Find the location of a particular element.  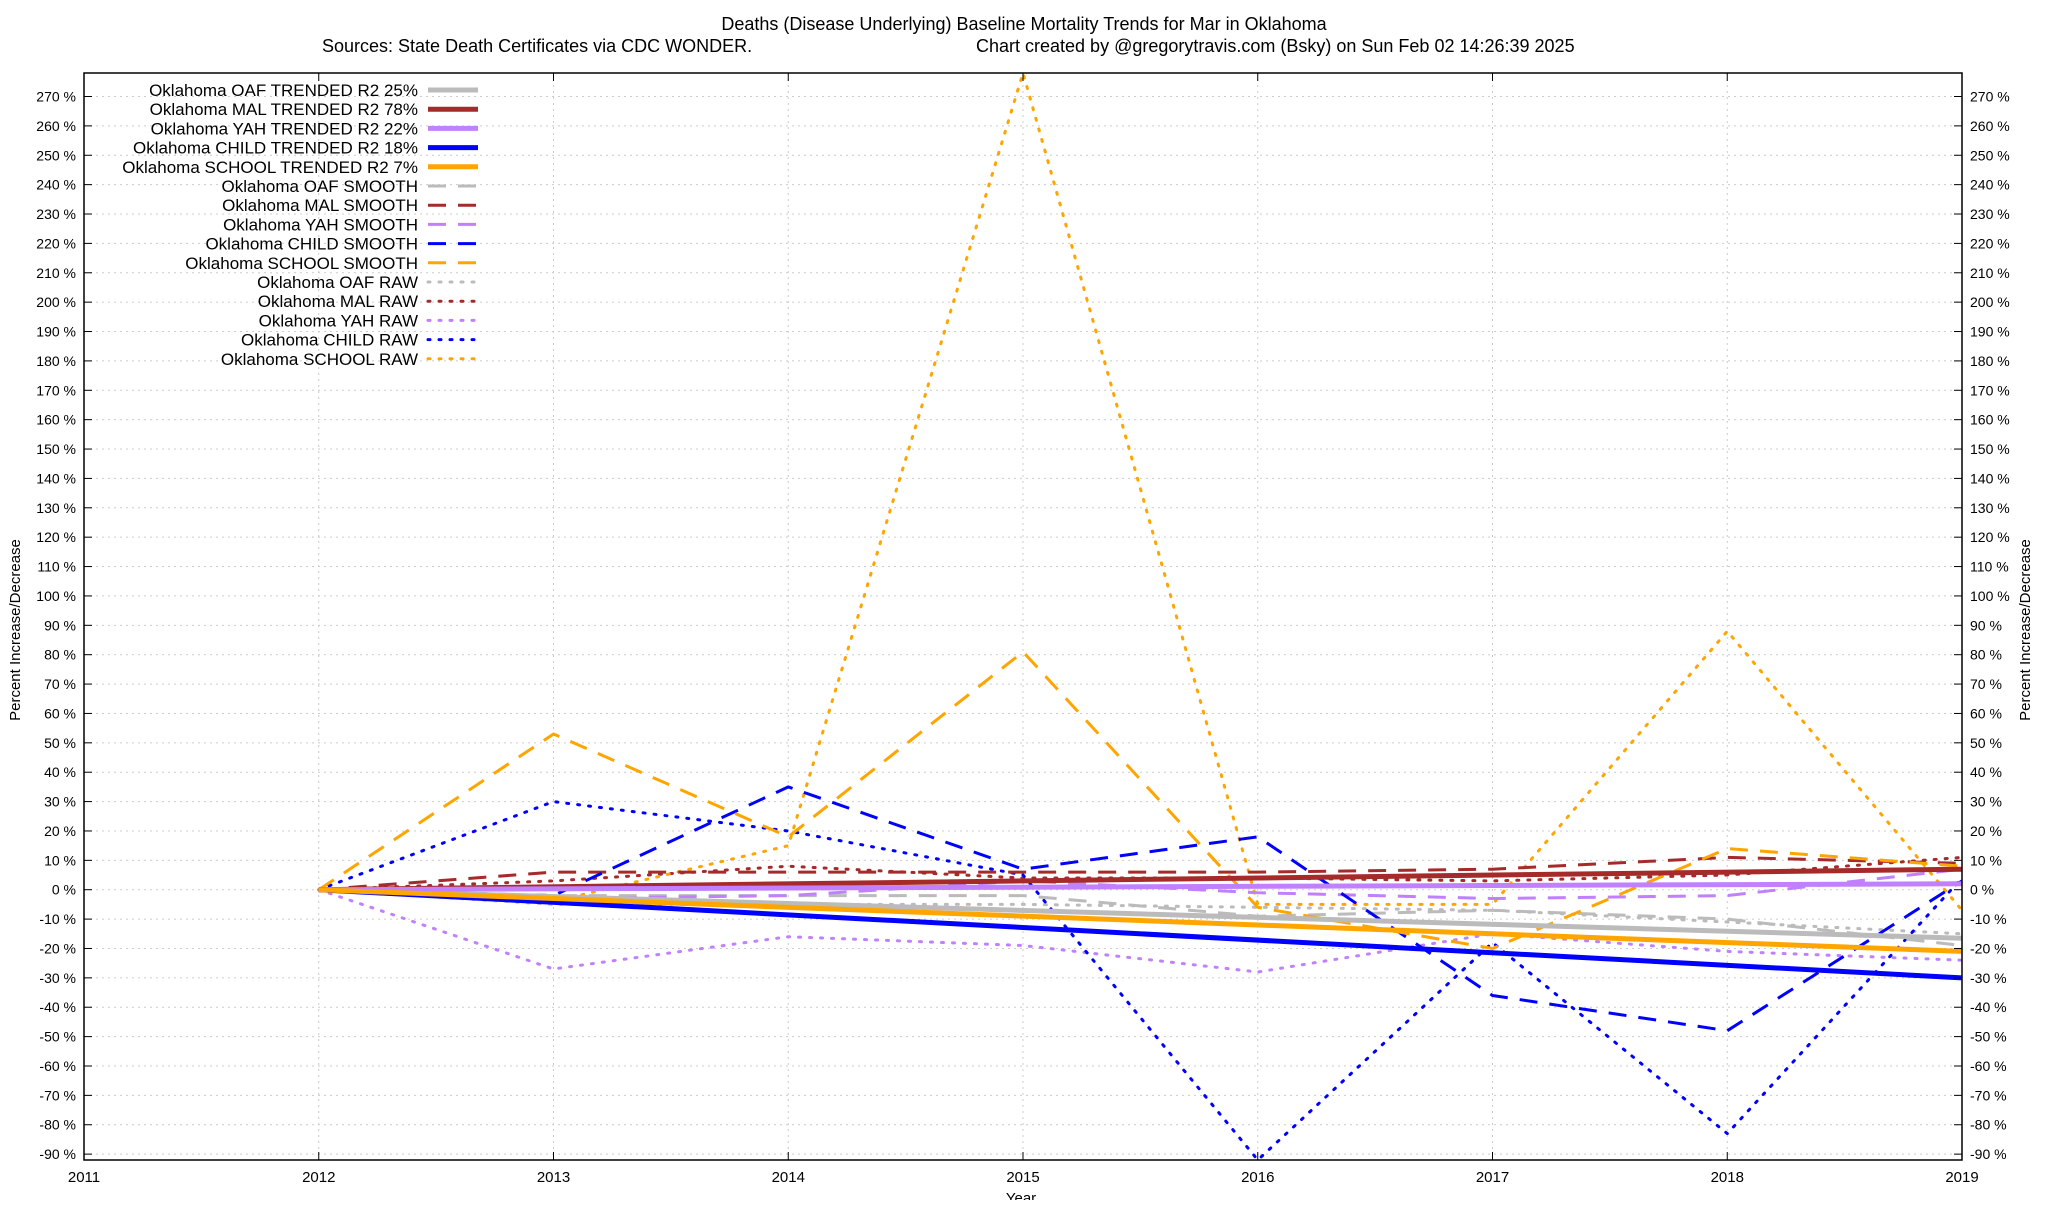

y-tick-label: 10 % is located at coordinates (60, 860).